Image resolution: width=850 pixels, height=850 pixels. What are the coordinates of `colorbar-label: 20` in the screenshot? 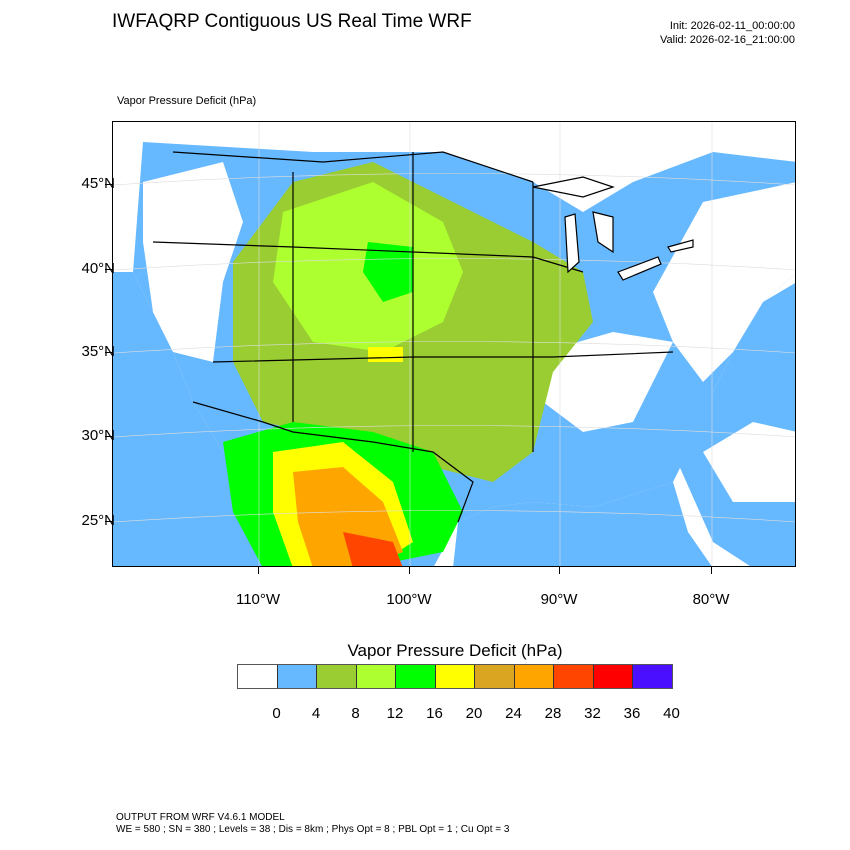 It's located at (474, 713).